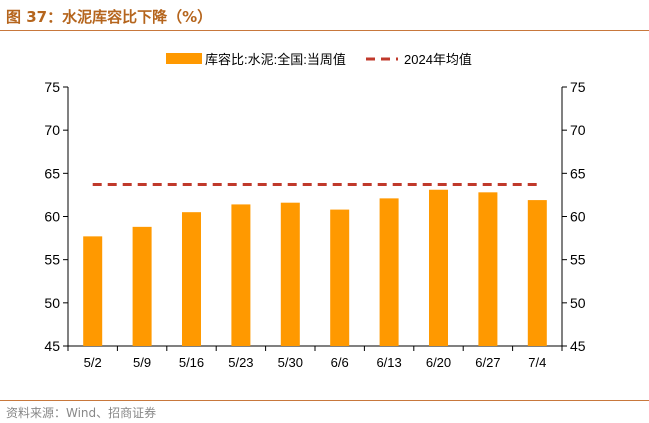 The height and width of the screenshot is (423, 649). What do you see at coordinates (109, 17) in the screenshot?
I see `chart-title: 图 37：水泥库容比下降（%）` at bounding box center [109, 17].